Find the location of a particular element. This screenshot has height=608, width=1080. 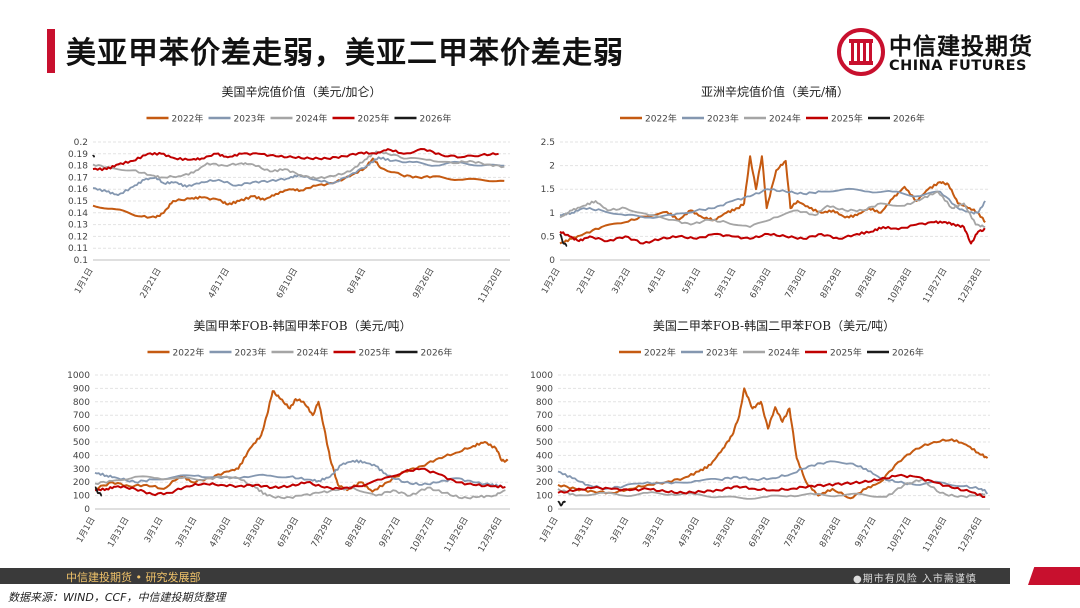

y-tick-label: 0.5 is located at coordinates (548, 237).